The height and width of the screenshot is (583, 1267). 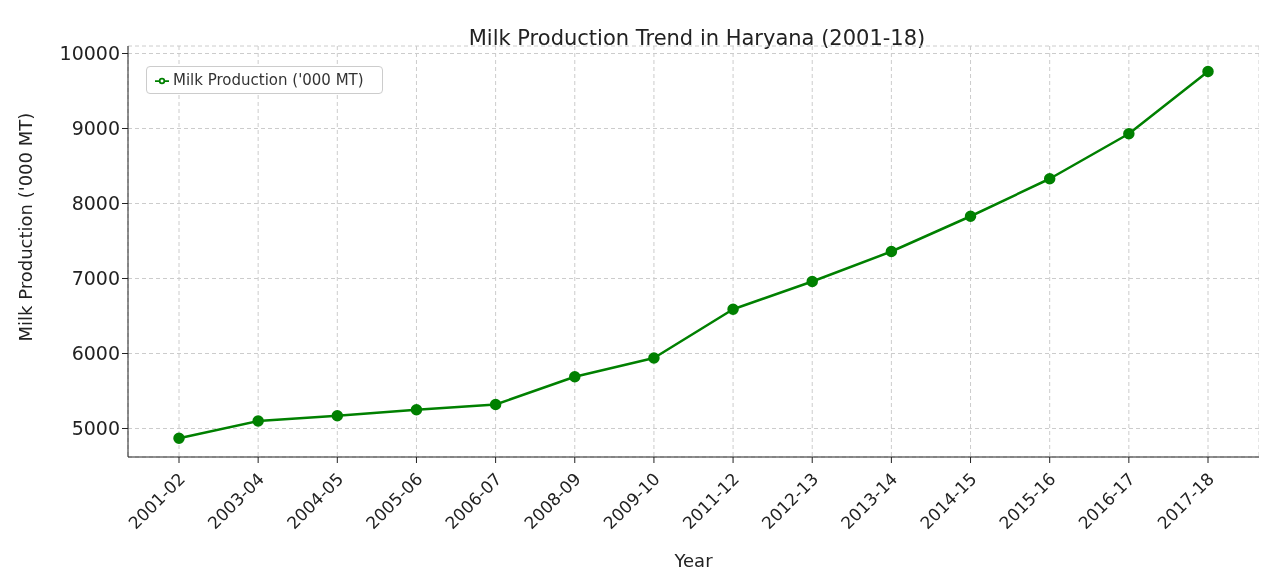 I want to click on y-axis-title: Milk Production ('000 MT), so click(x=26, y=227).